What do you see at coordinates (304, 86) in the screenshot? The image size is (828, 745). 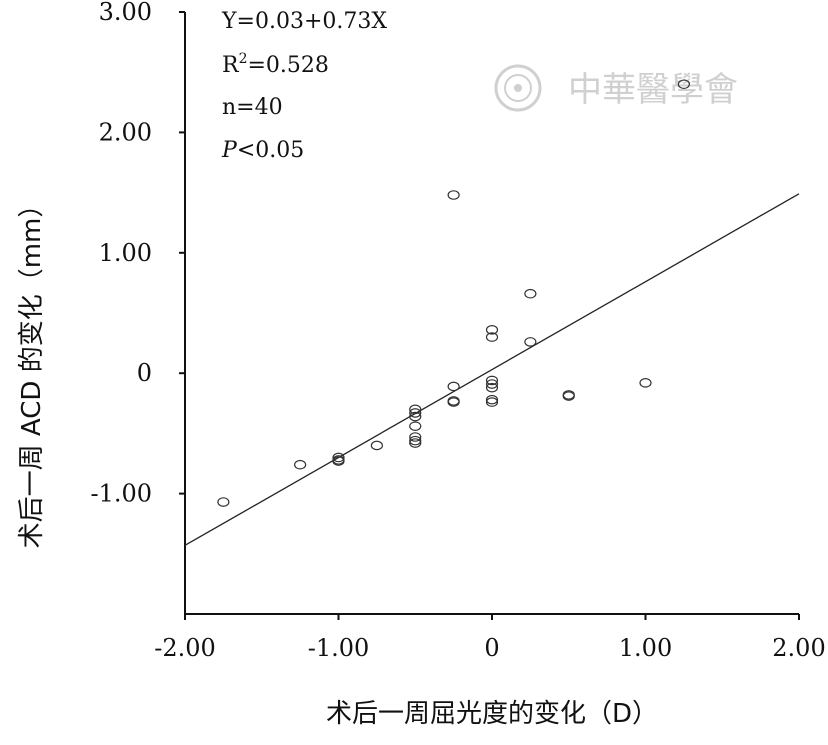 I see `stats-annotation: Y=0.03+0.73X R2=0.528 n=40 P<0.05` at bounding box center [304, 86].